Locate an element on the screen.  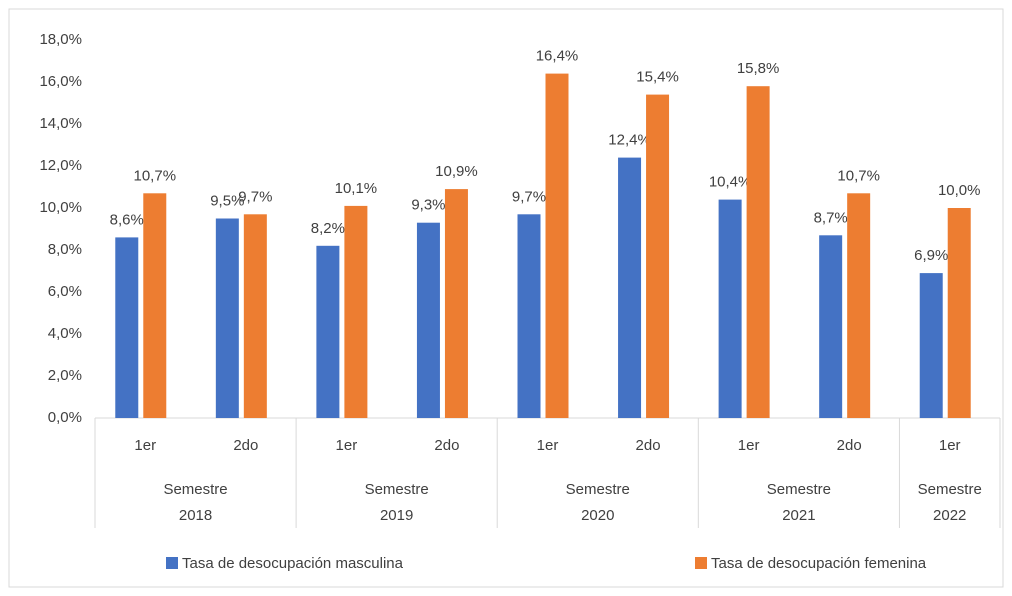
y-tick-label: 14,0% is located at coordinates (60, 123).